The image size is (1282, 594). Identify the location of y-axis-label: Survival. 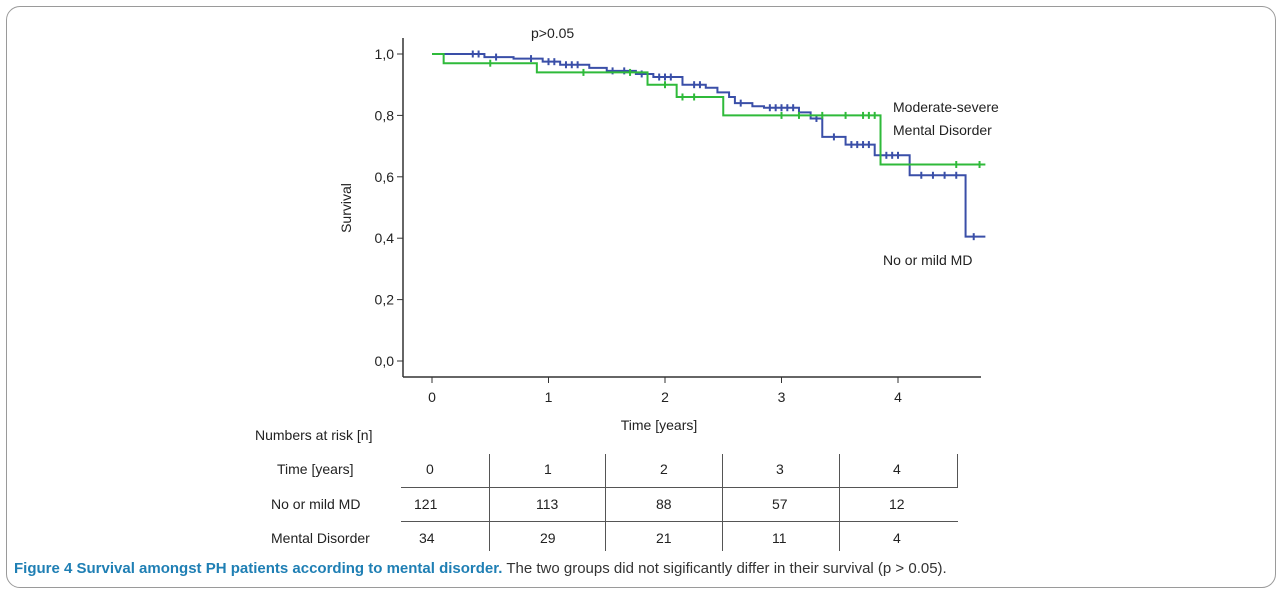
(346, 208).